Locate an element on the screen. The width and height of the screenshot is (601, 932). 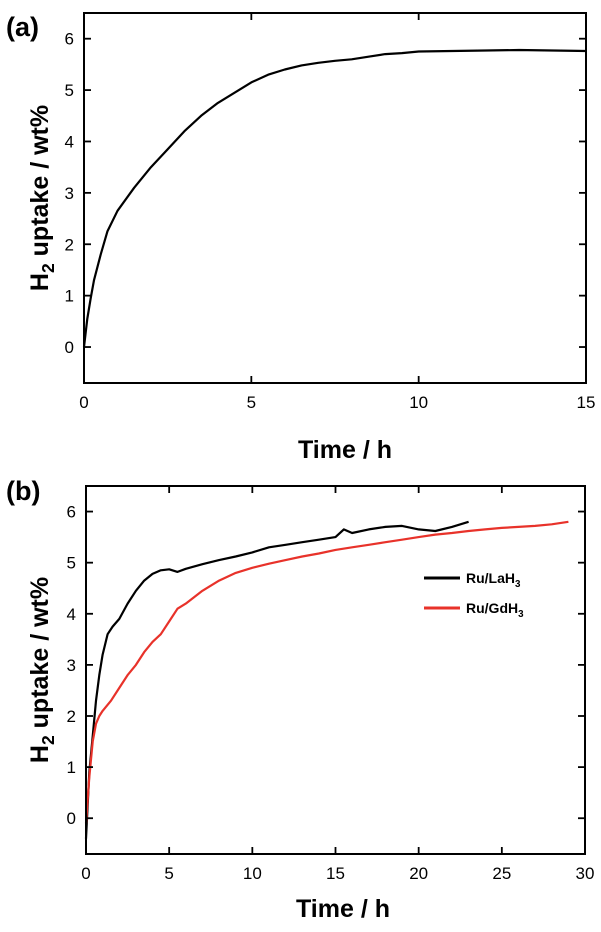
panel-b-xlabel: Time / h is located at coordinates (343, 909).